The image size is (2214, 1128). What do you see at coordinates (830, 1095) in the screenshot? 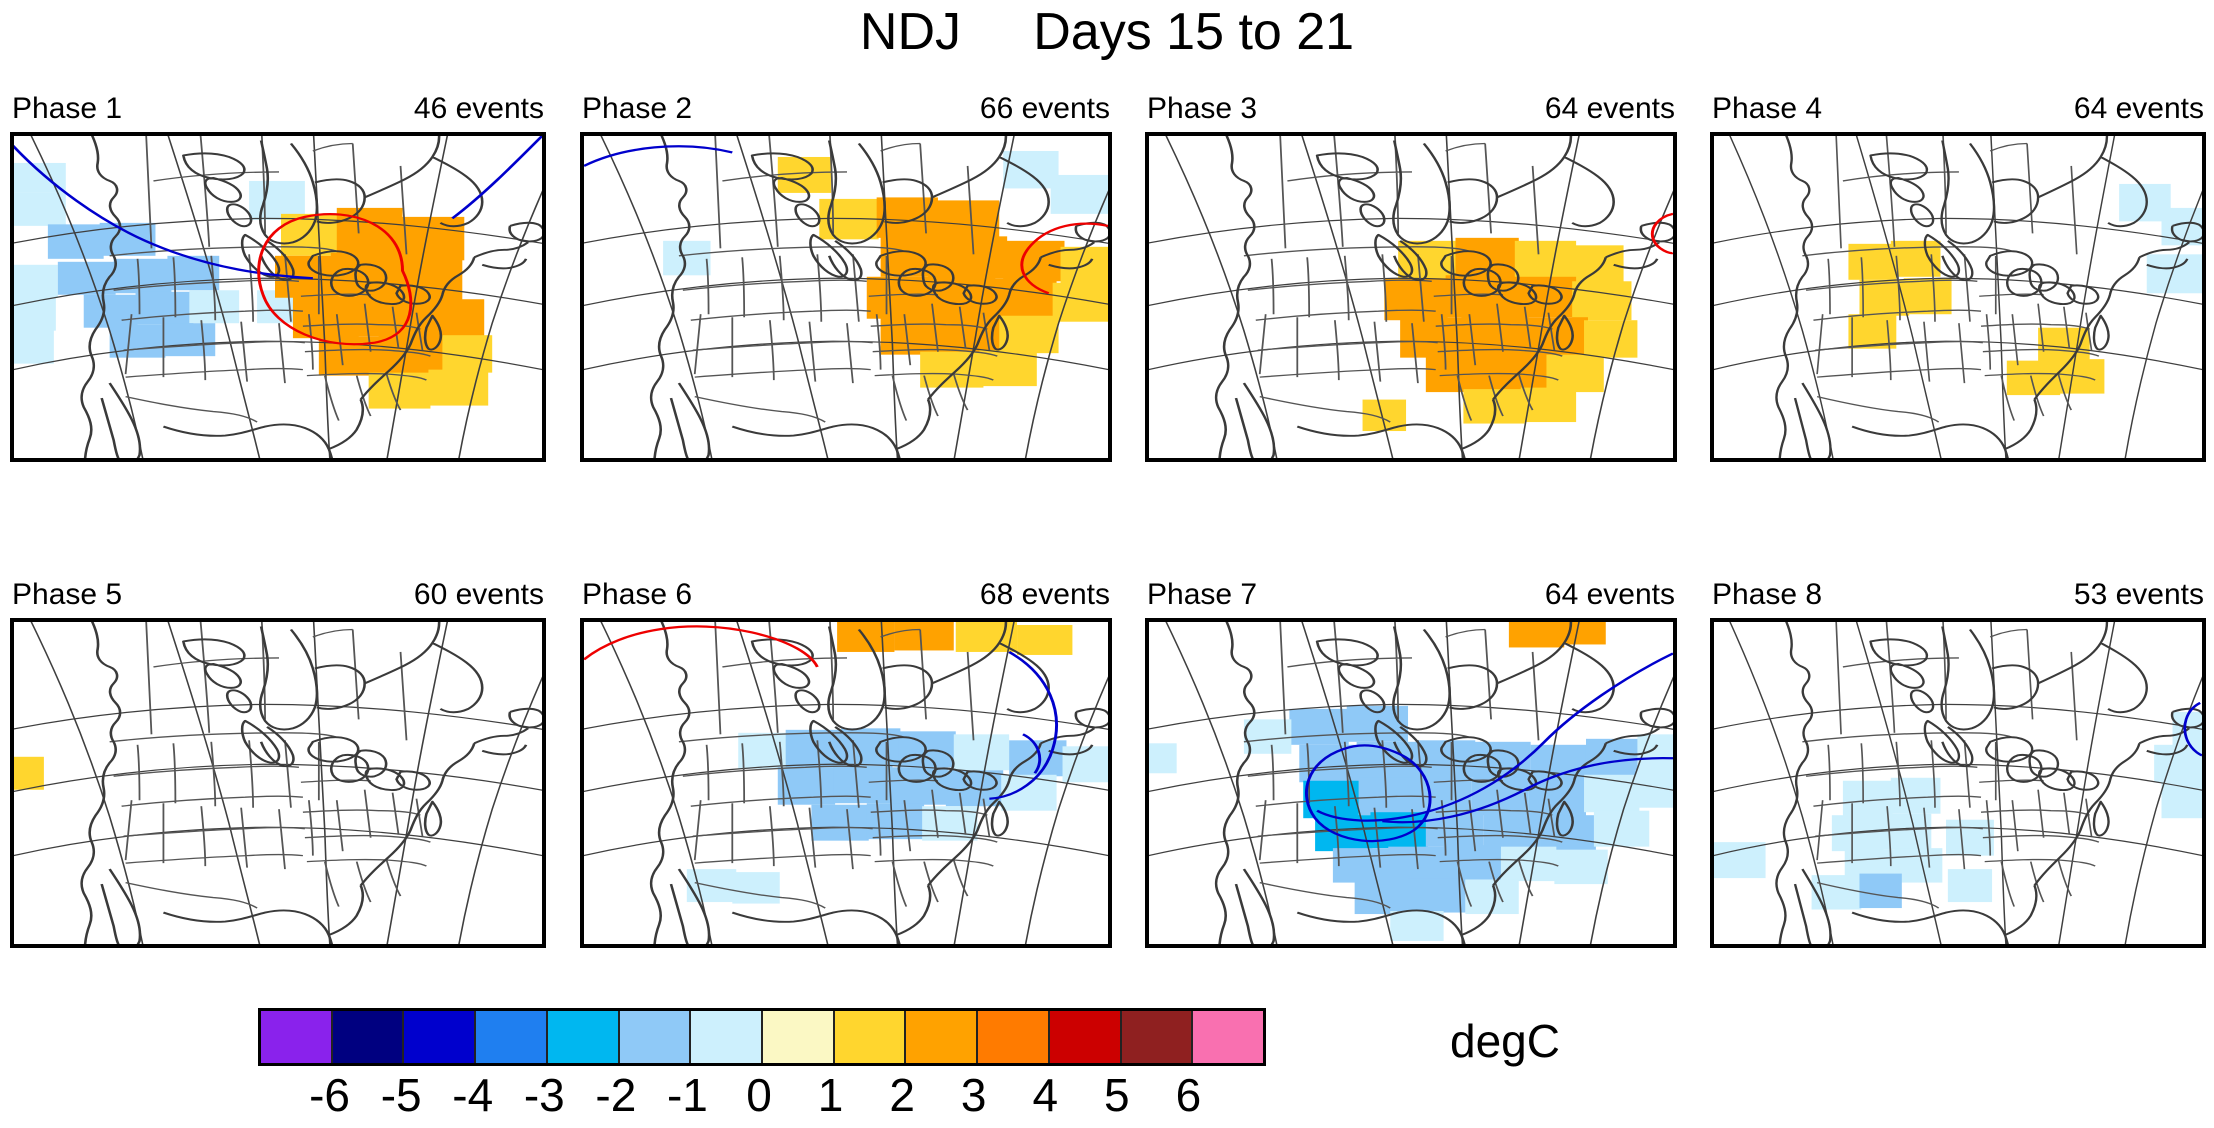
I see `colorbar-tick-label: 1` at bounding box center [830, 1095].